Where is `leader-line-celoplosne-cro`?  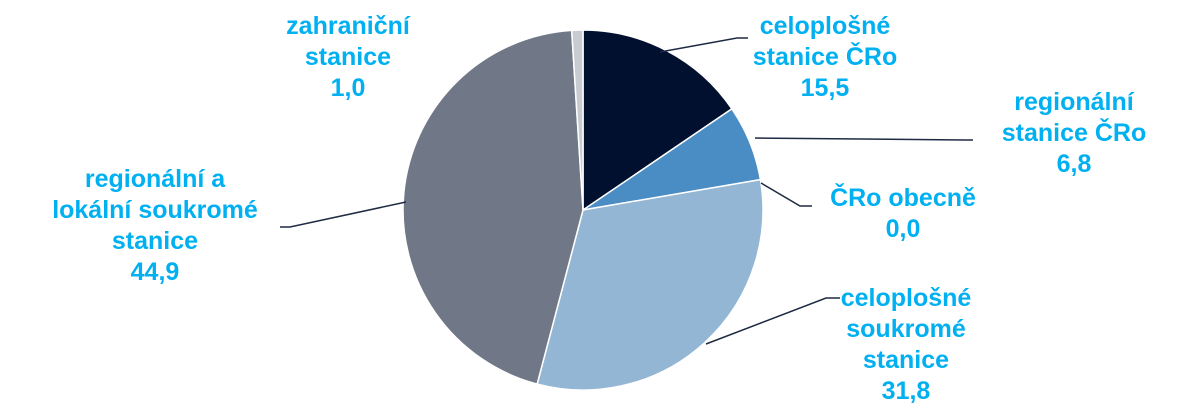 leader-line-celoplosne-cro is located at coordinates (703, 45).